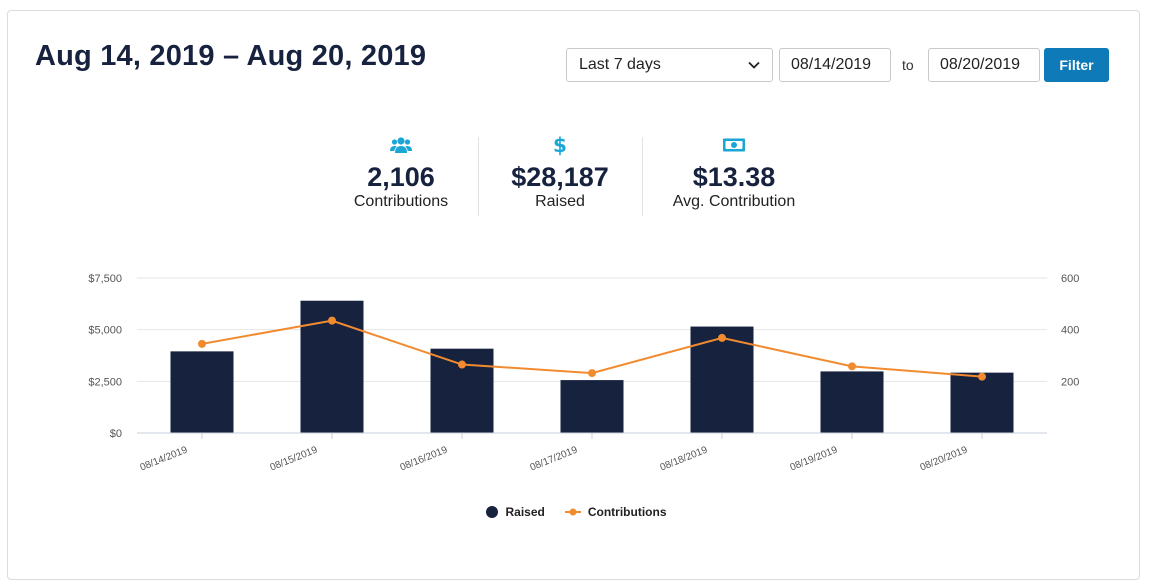 Image resolution: width=1153 pixels, height=580 pixels. I want to click on legend-item-raised: Raised, so click(515, 512).